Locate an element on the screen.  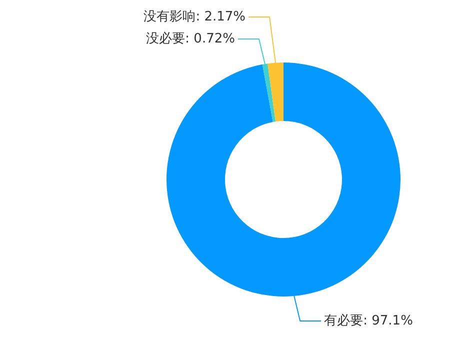
slice-label: 没有影响: 2.17% is located at coordinates (195, 16).